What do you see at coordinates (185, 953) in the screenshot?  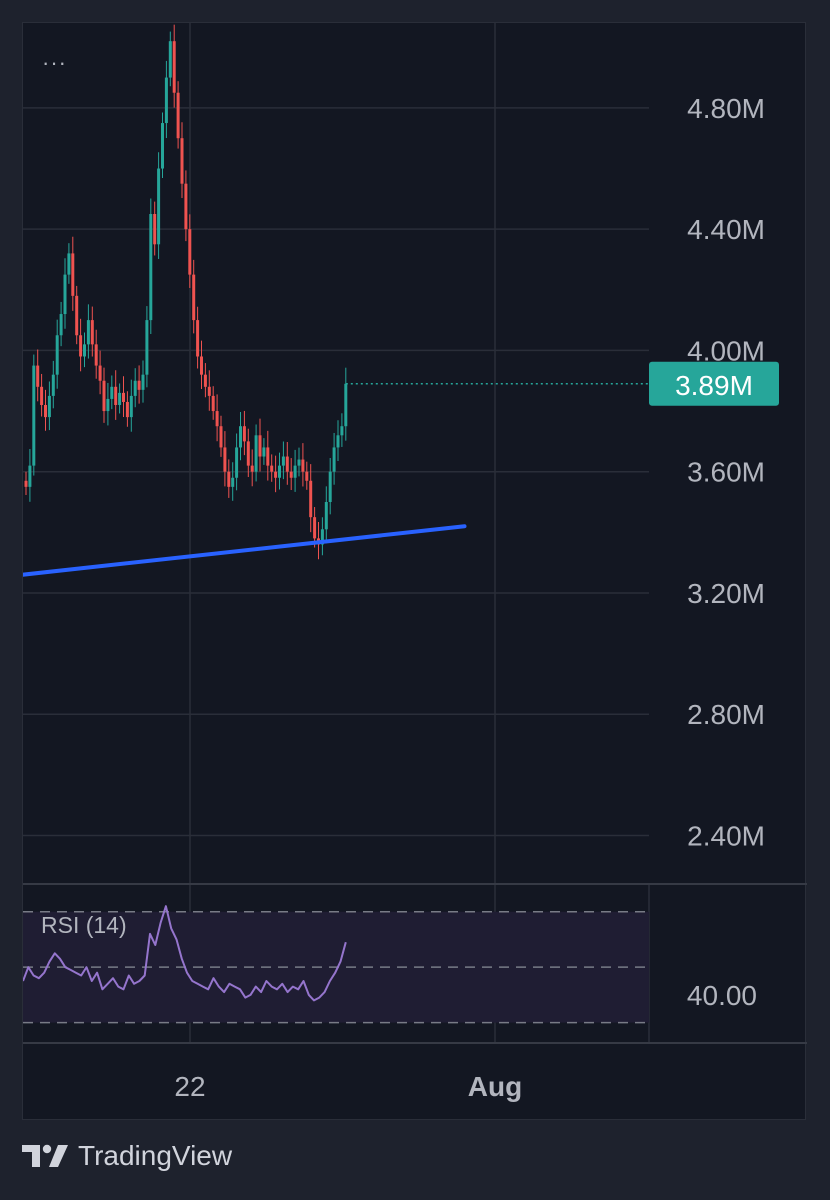 I see `rsi-line` at bounding box center [185, 953].